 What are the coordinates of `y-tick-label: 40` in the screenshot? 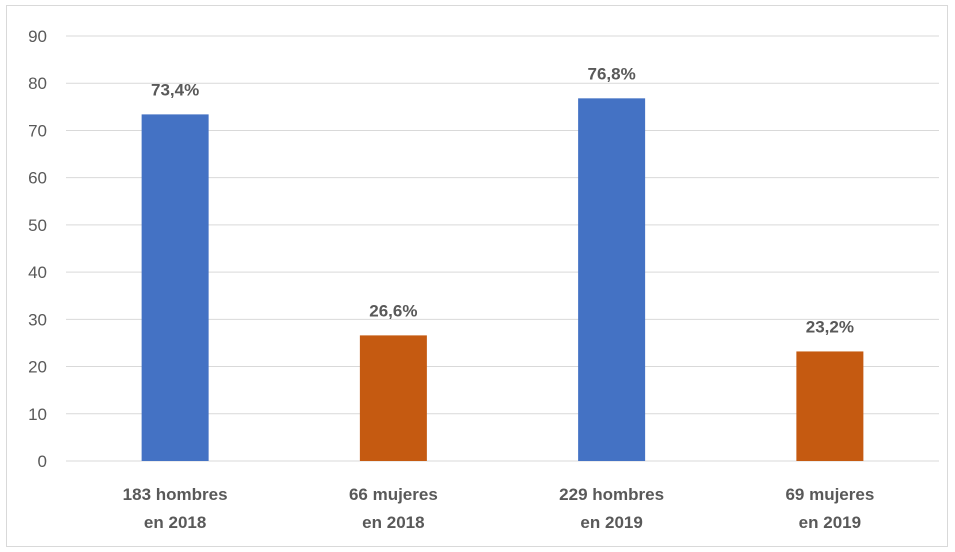 It's located at (37, 272).